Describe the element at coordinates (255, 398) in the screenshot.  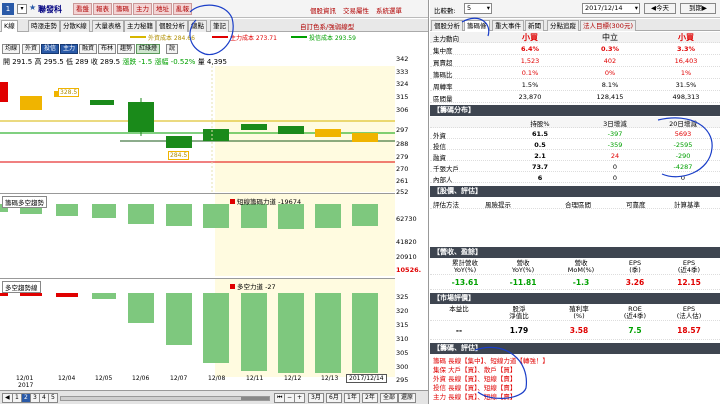
I see `scrollbar-thumb` at that location.